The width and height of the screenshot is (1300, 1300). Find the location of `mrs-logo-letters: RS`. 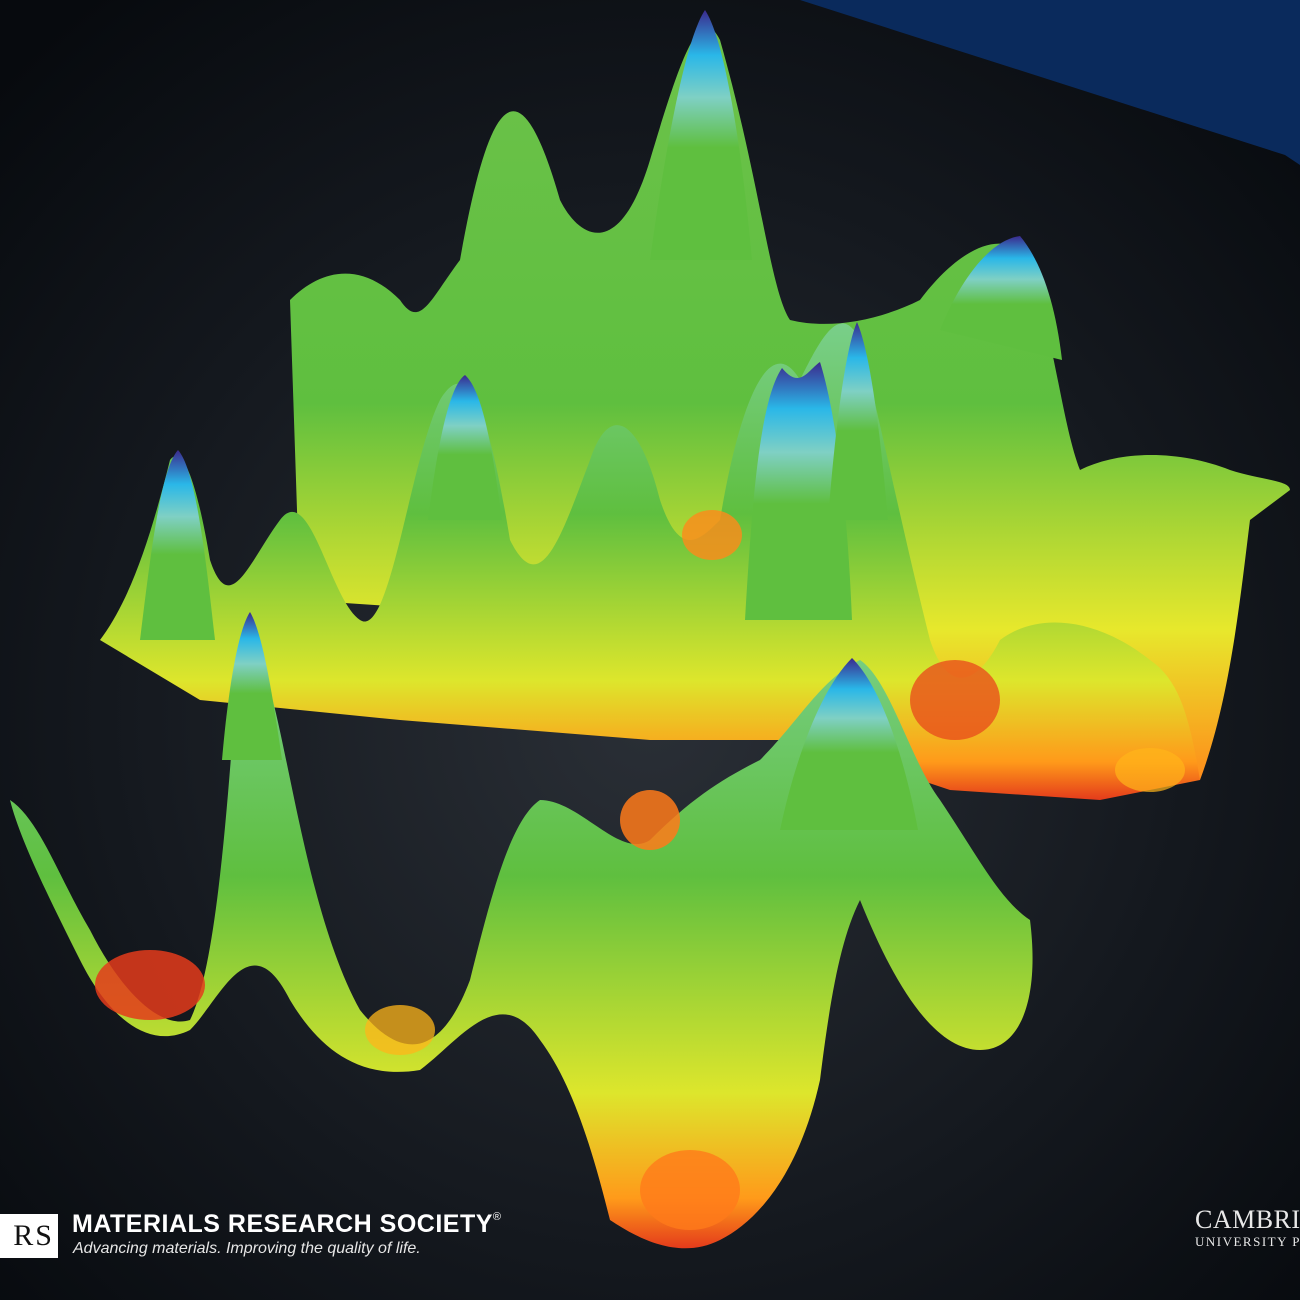

mrs-logo-letters: RS is located at coordinates (33, 1235).